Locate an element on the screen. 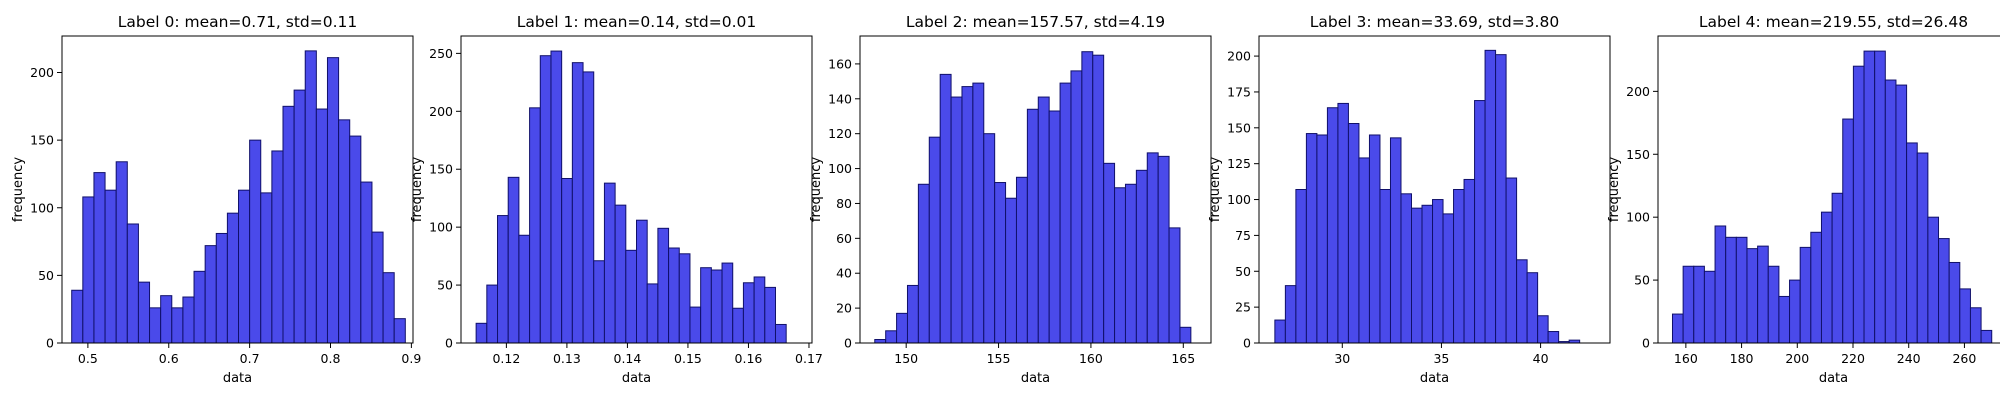 Image resolution: width=2000 pixels, height=400 pixels. y-tick-label: 60 is located at coordinates (844, 238).